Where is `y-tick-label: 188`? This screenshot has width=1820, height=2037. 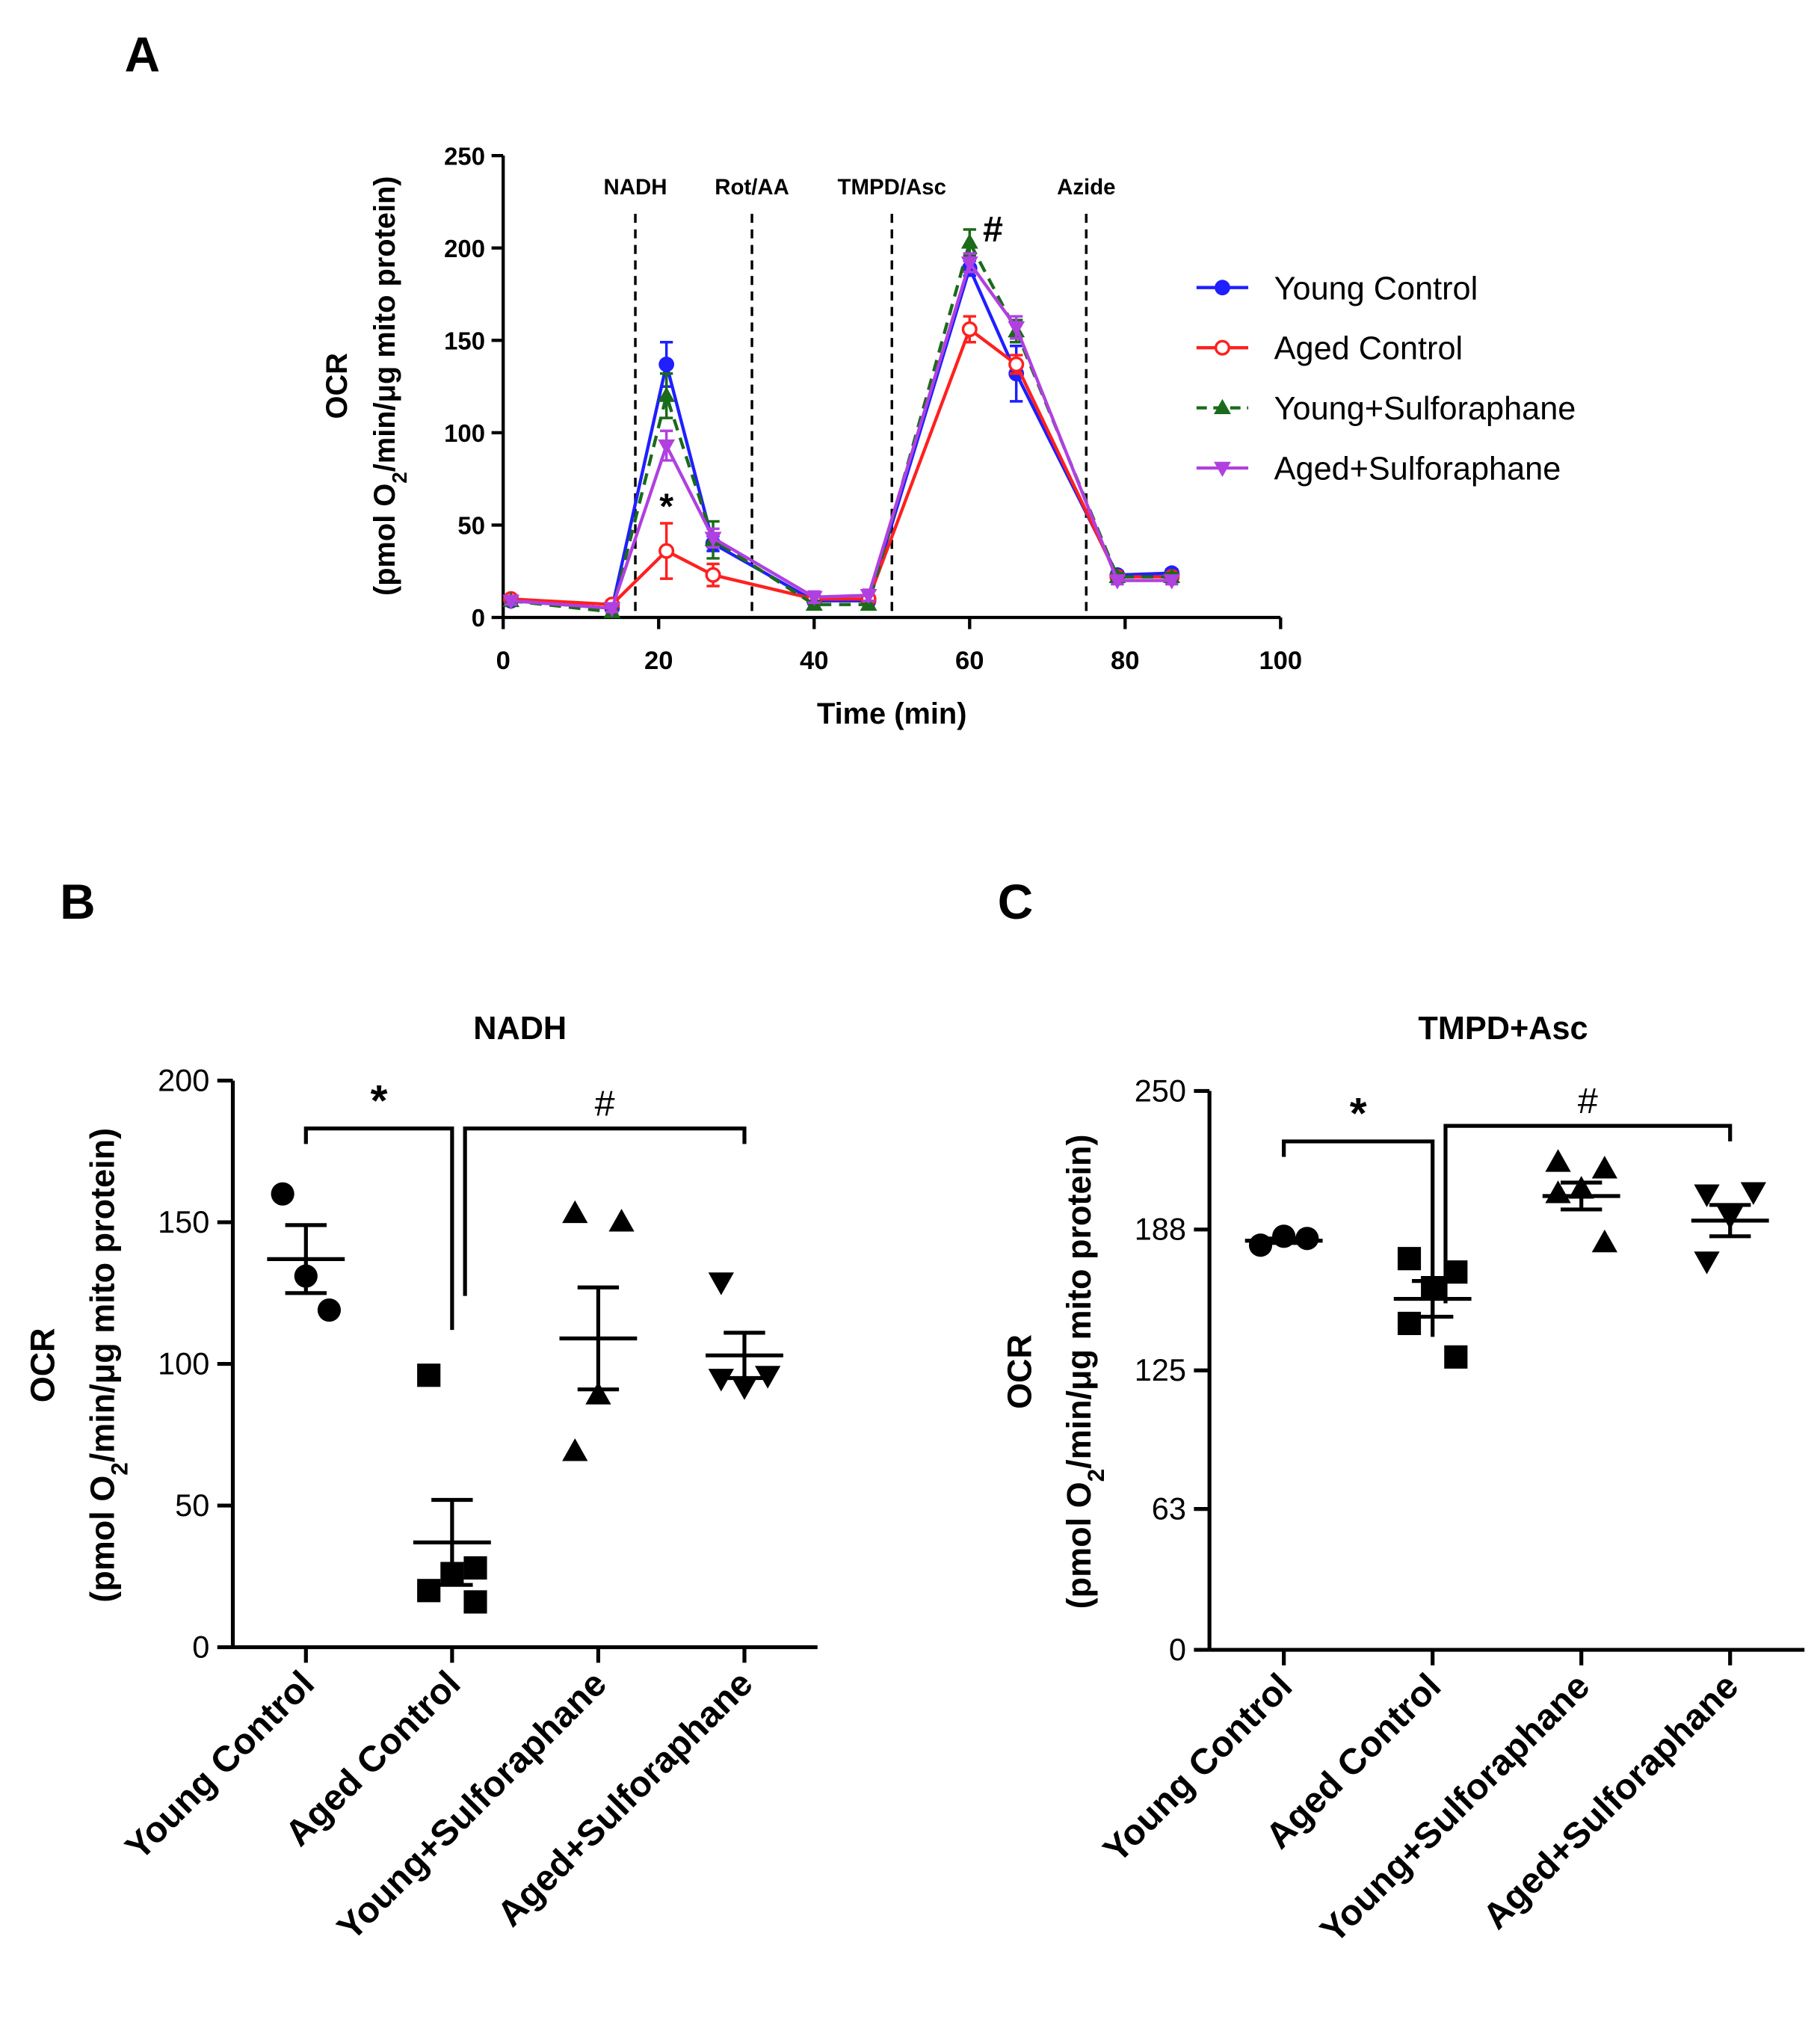 y-tick-label: 188 is located at coordinates (1160, 1229).